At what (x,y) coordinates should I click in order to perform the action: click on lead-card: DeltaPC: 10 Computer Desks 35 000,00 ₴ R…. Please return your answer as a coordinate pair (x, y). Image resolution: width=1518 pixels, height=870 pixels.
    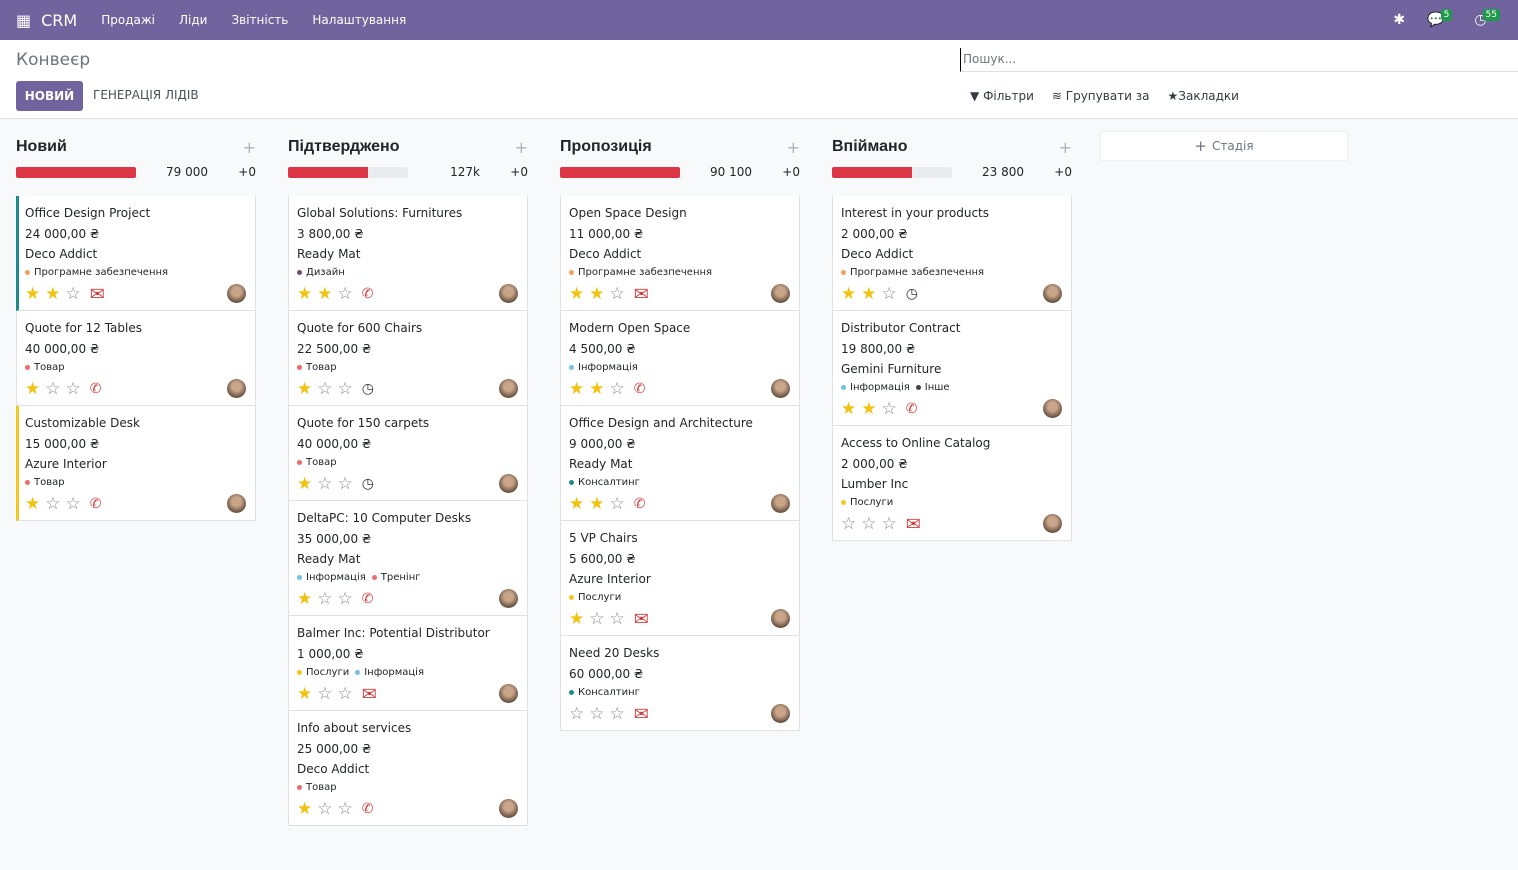
    Looking at the image, I should click on (408, 558).